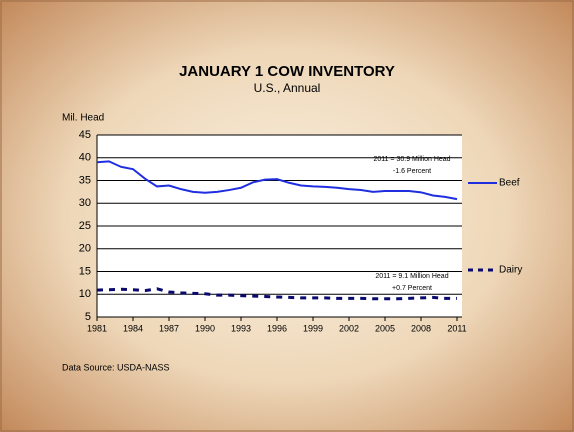 The height and width of the screenshot is (432, 574). I want to click on y-tick-label: 15, so click(85, 271).